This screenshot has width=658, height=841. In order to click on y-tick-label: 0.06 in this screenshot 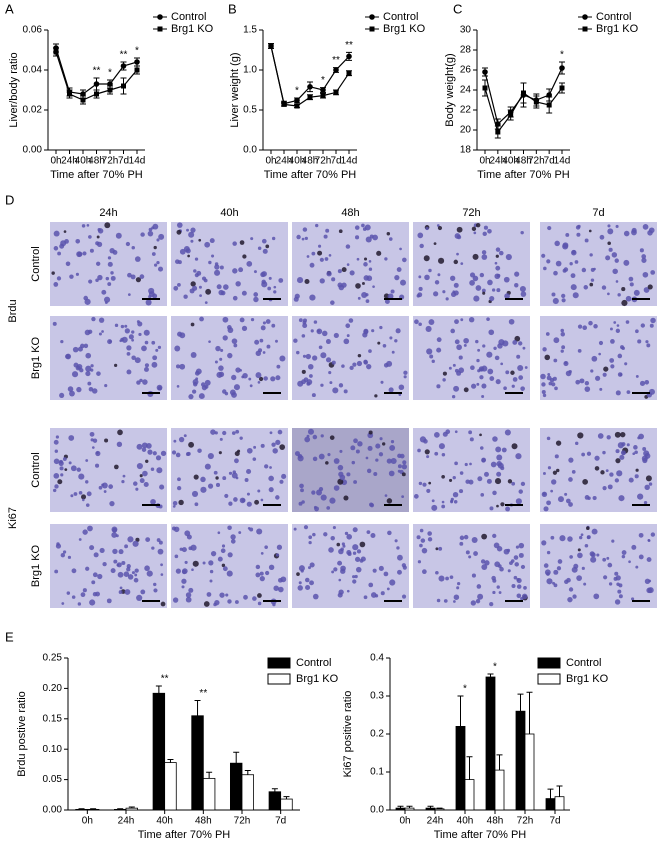, I will do `click(33, 30)`.